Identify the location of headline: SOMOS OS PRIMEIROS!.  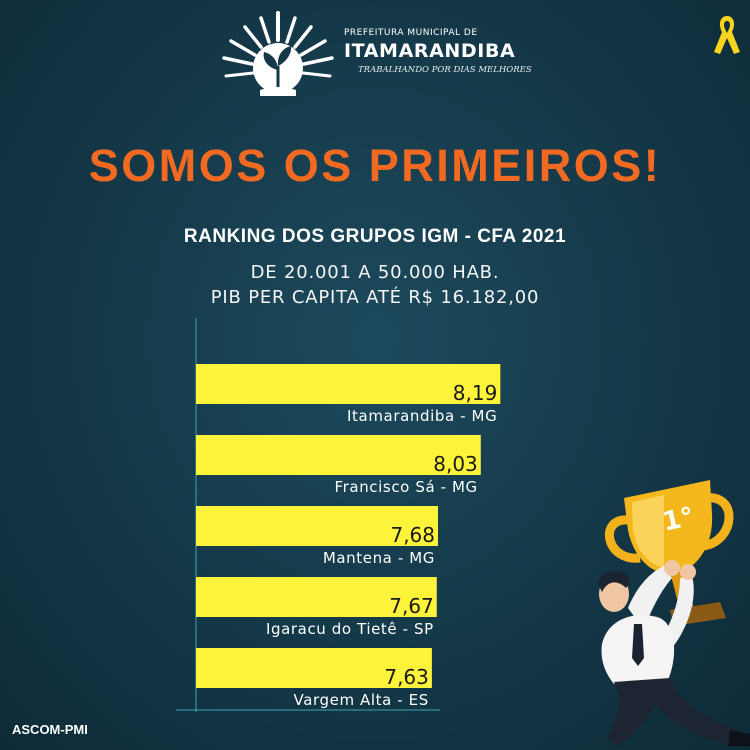
(375, 165).